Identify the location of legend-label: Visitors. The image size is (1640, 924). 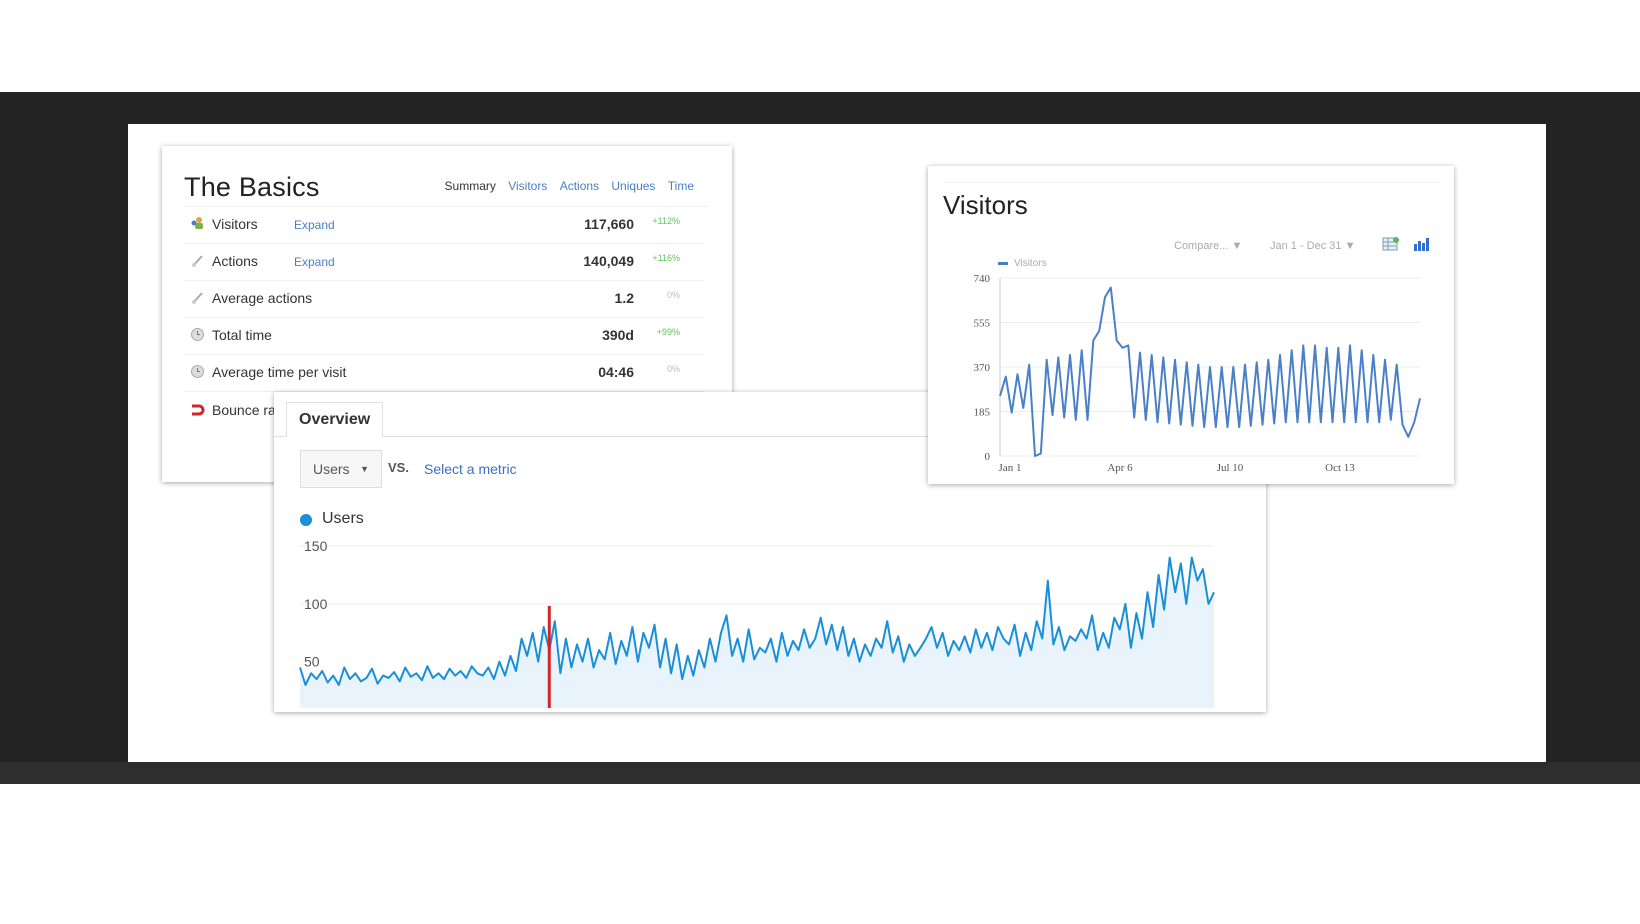
(1030, 263).